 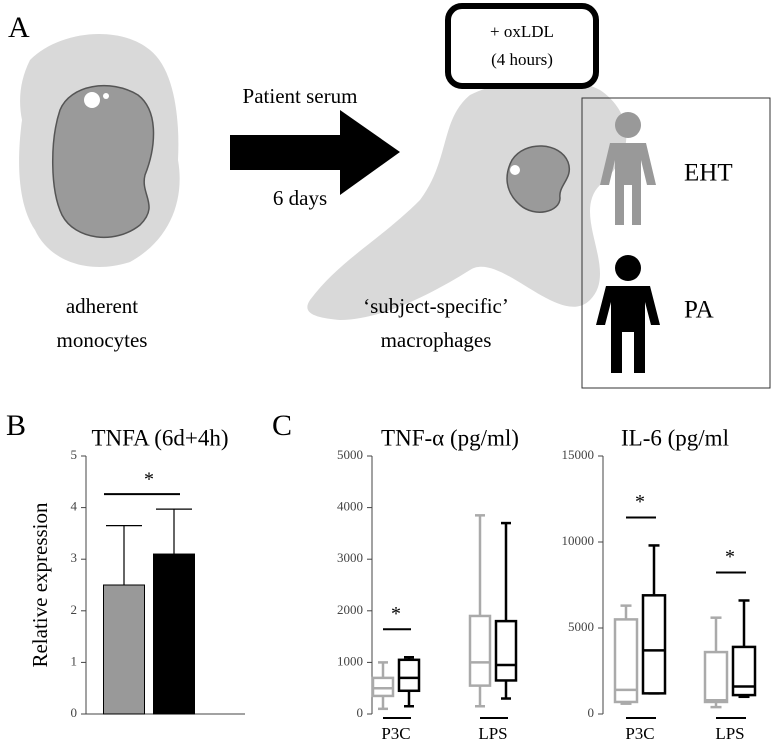 I want to click on treatment-text: + oxLDL, so click(x=522, y=31).